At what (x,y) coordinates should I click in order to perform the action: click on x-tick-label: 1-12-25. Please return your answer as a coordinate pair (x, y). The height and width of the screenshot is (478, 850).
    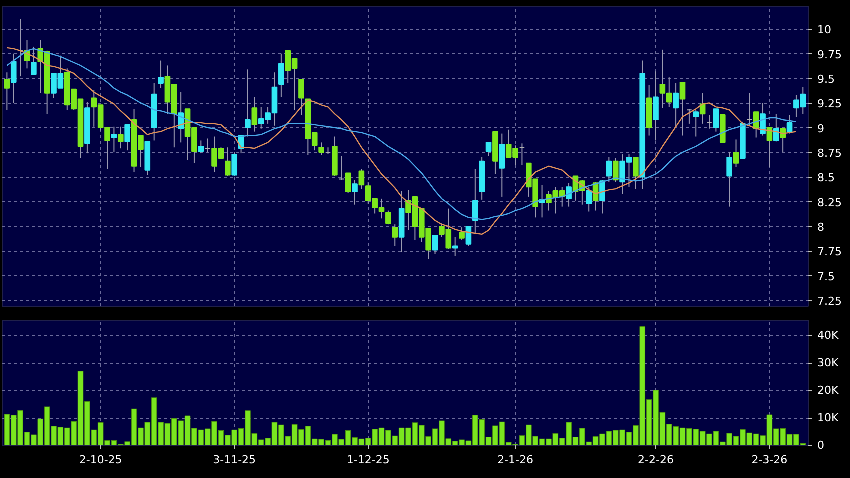
    Looking at the image, I should click on (368, 460).